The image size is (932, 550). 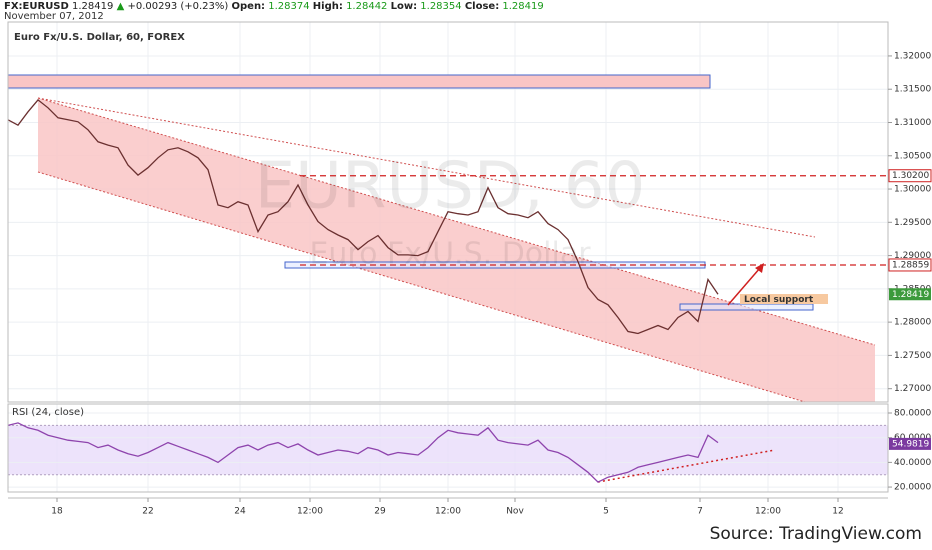 What do you see at coordinates (912, 414) in the screenshot?
I see `y-tick-label: 80.0000` at bounding box center [912, 414].